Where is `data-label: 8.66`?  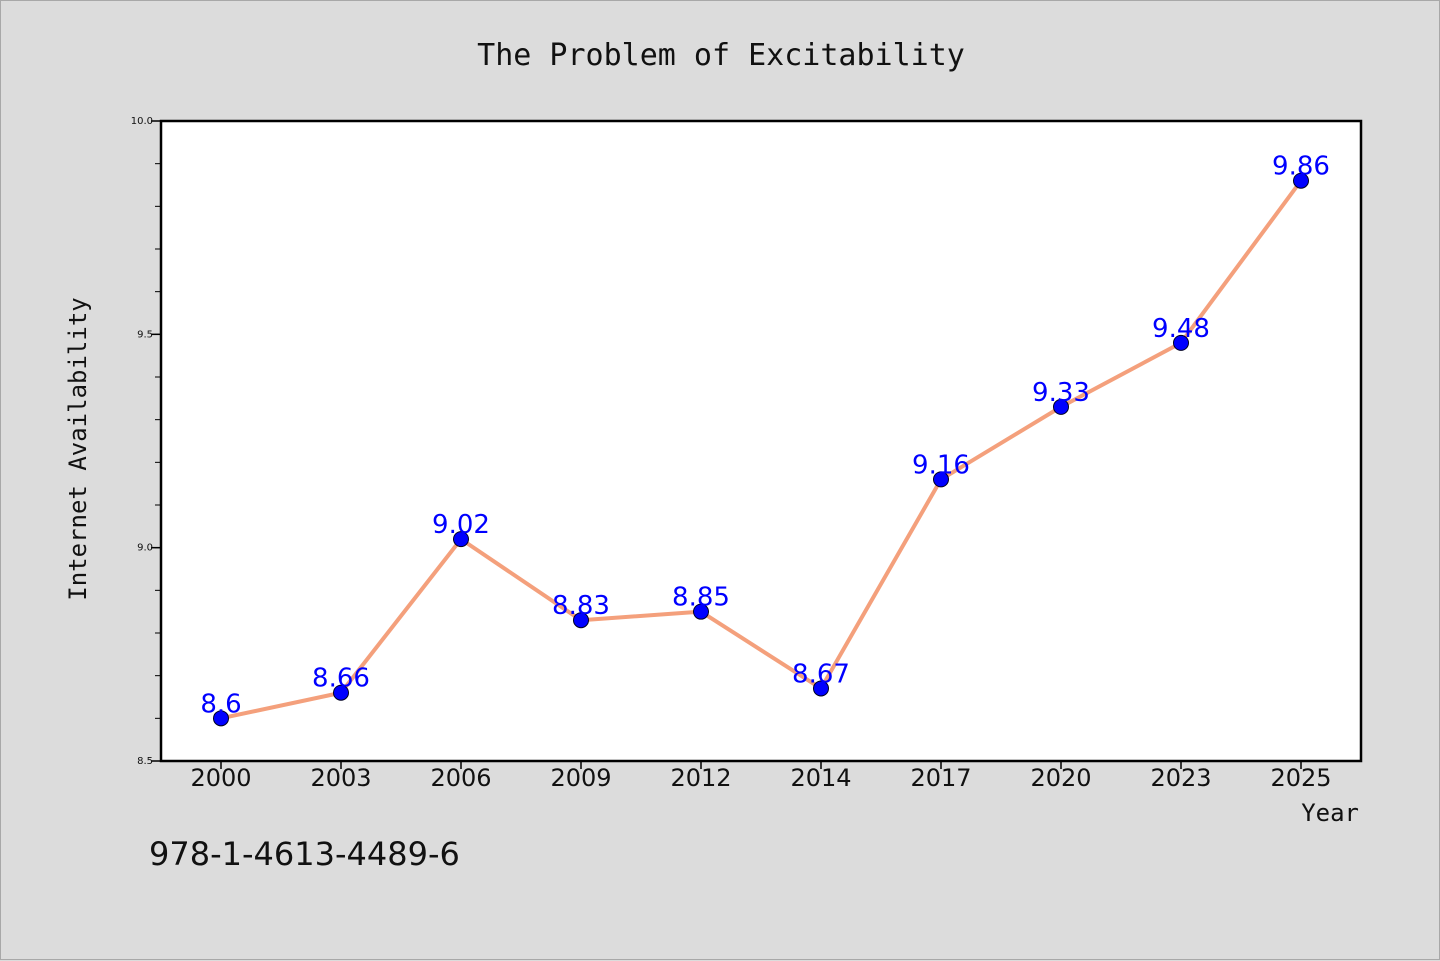 data-label: 8.66 is located at coordinates (341, 679).